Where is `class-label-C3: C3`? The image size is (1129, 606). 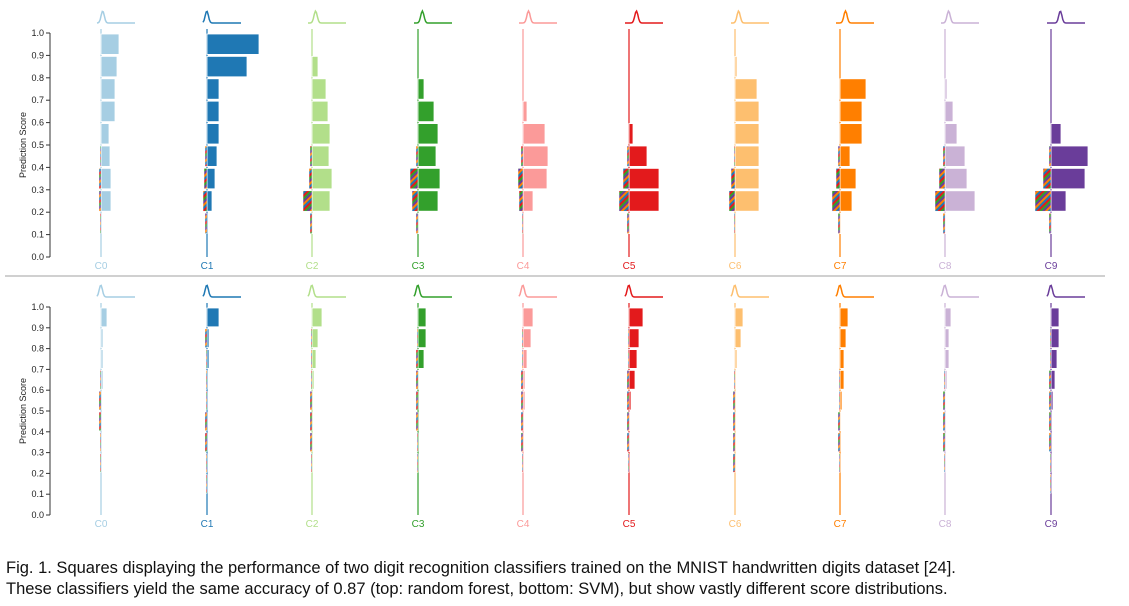
class-label-C3: C3 is located at coordinates (418, 524).